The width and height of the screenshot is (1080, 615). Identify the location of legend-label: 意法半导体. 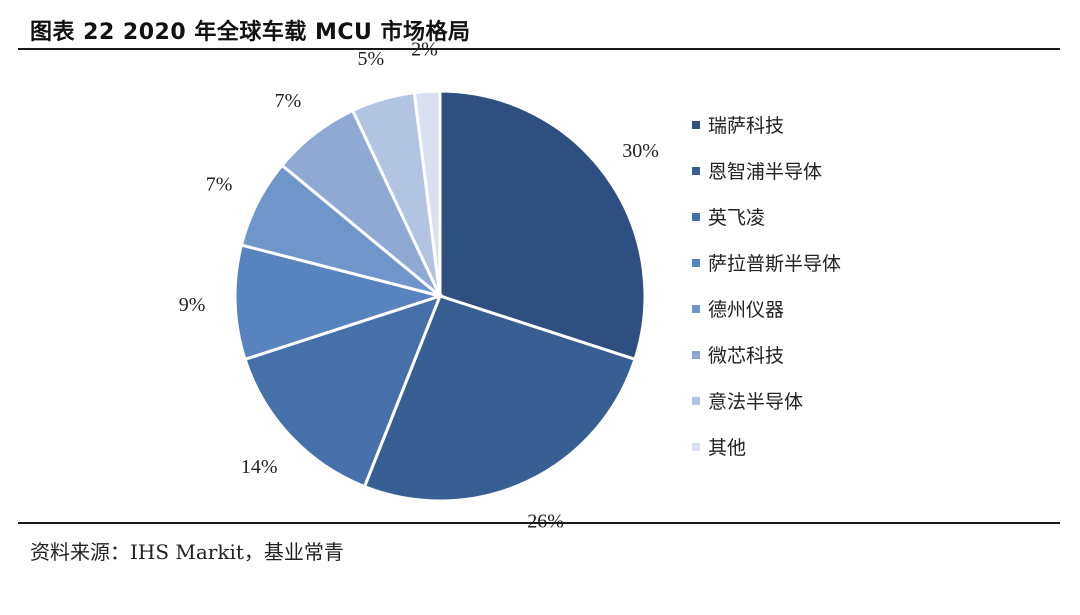
(755, 402).